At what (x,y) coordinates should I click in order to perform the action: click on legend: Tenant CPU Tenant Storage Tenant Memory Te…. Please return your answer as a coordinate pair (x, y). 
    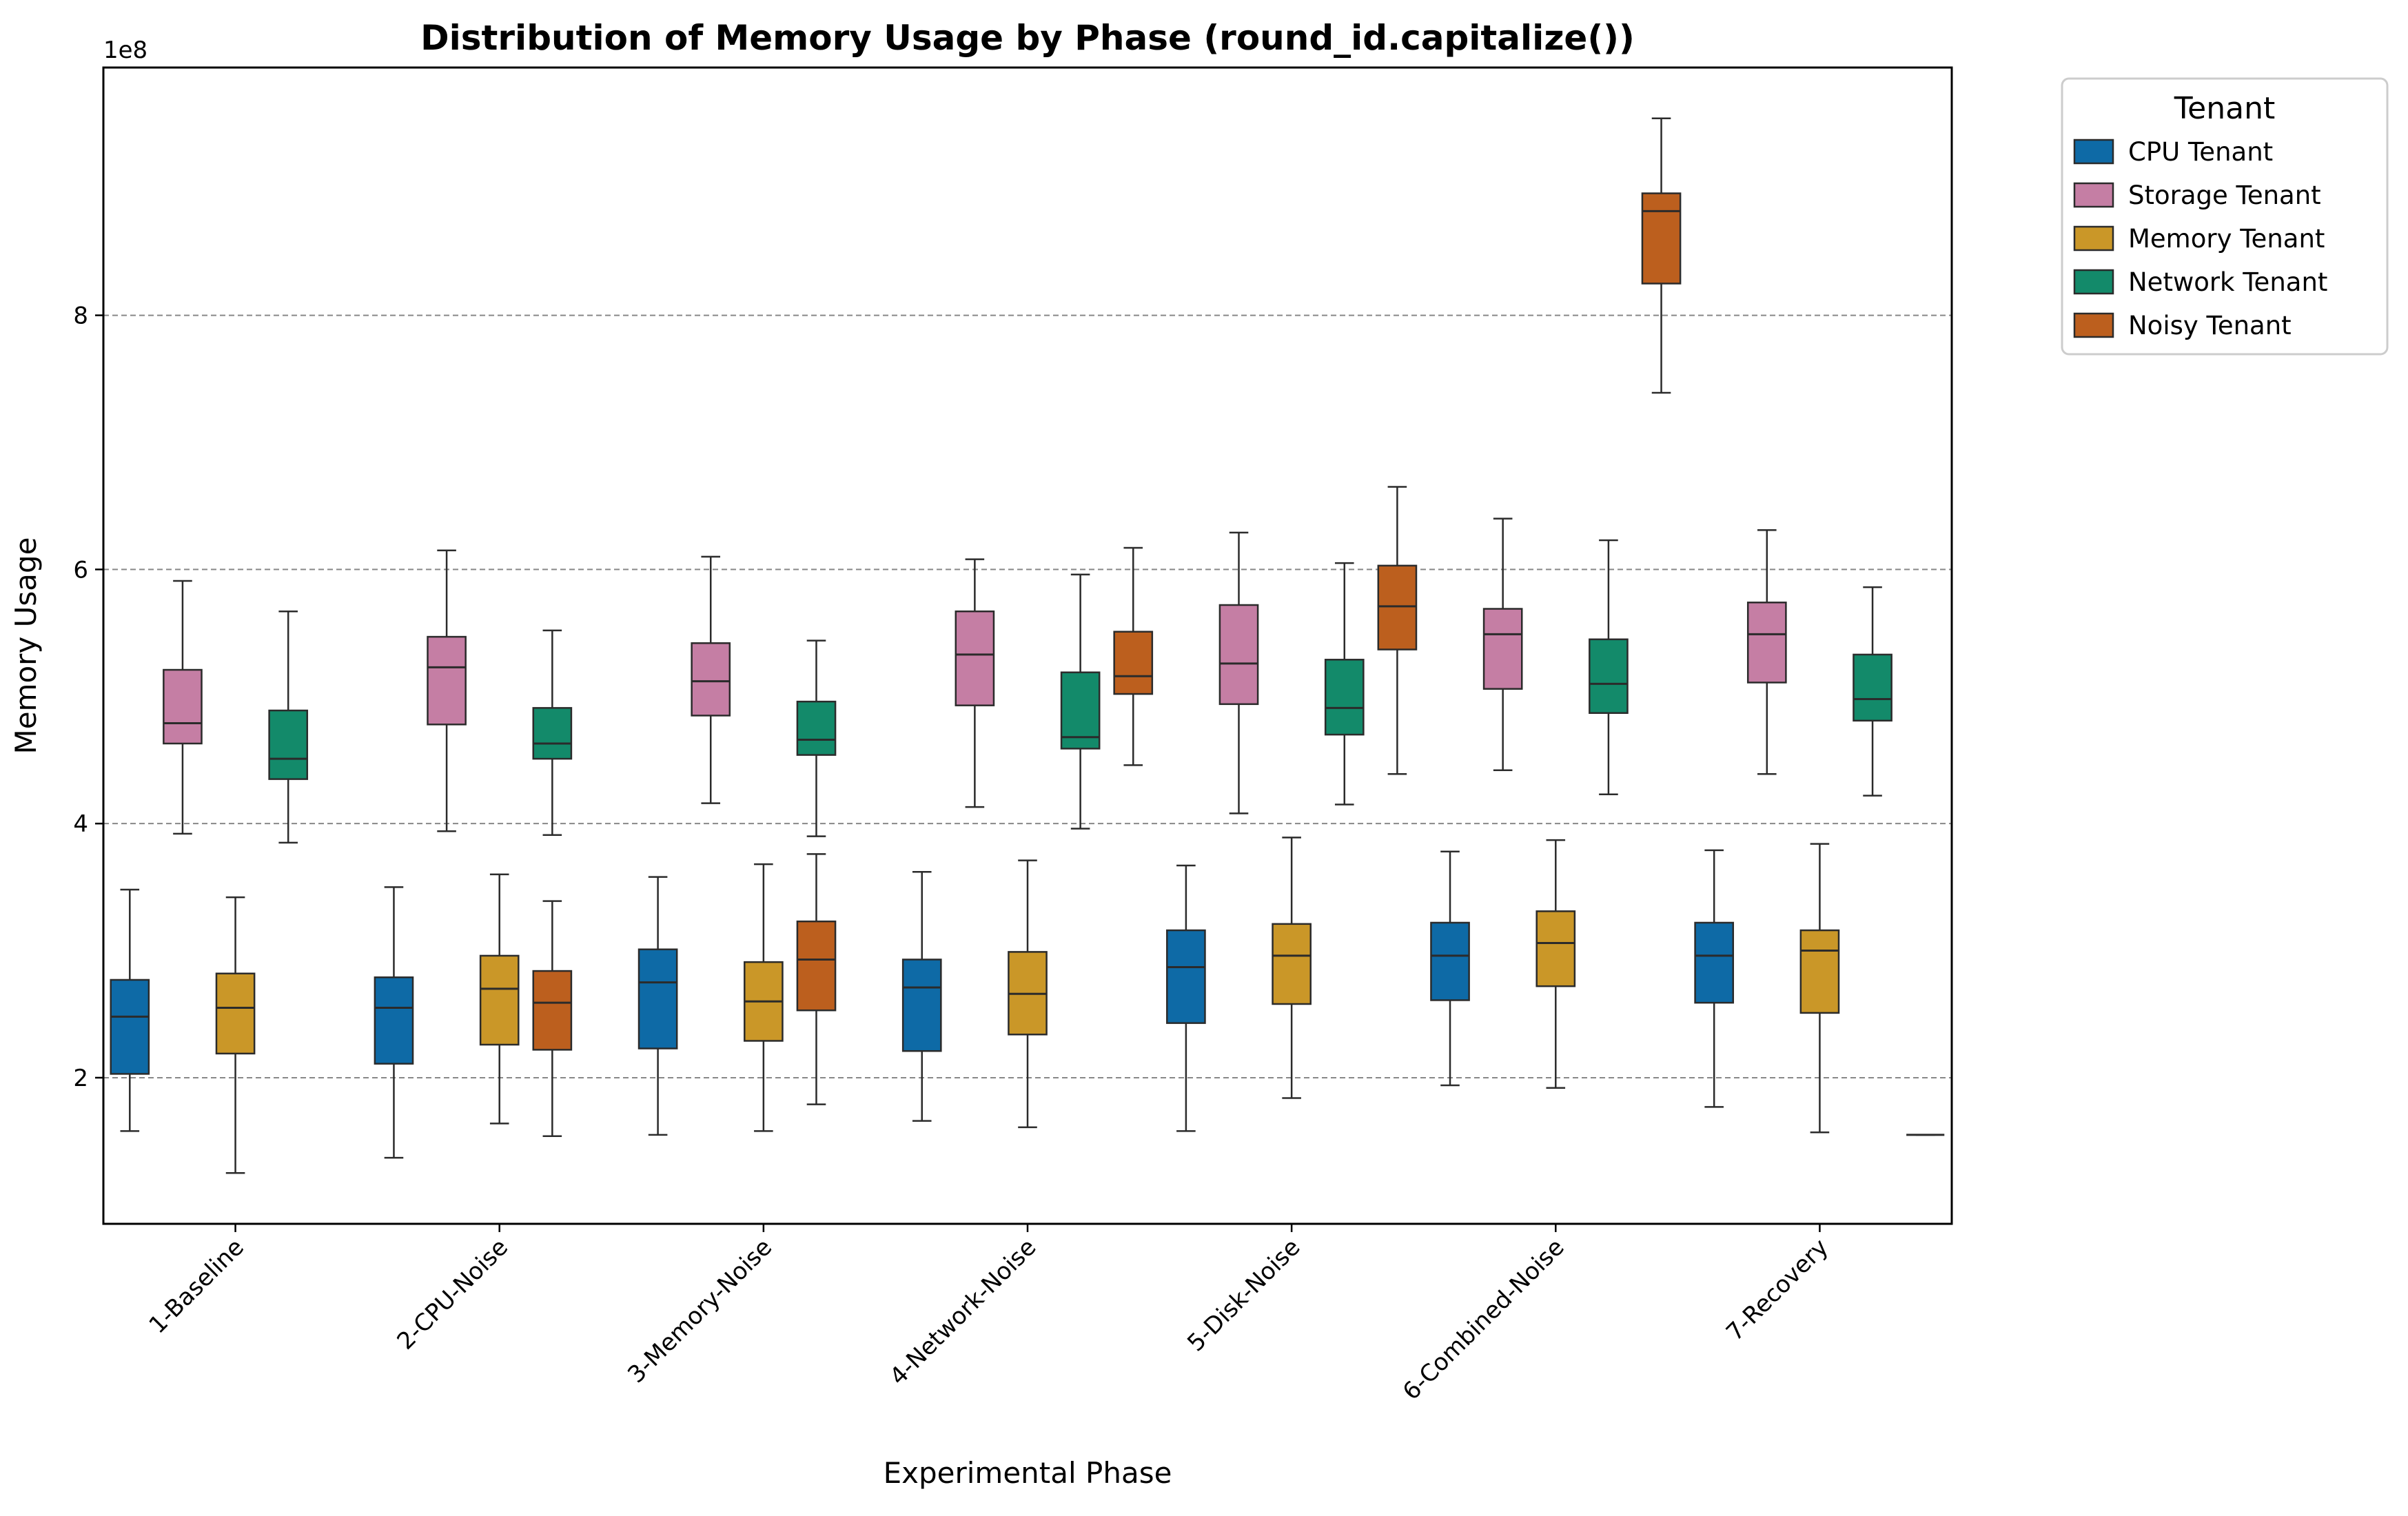
    Looking at the image, I should click on (2225, 216).